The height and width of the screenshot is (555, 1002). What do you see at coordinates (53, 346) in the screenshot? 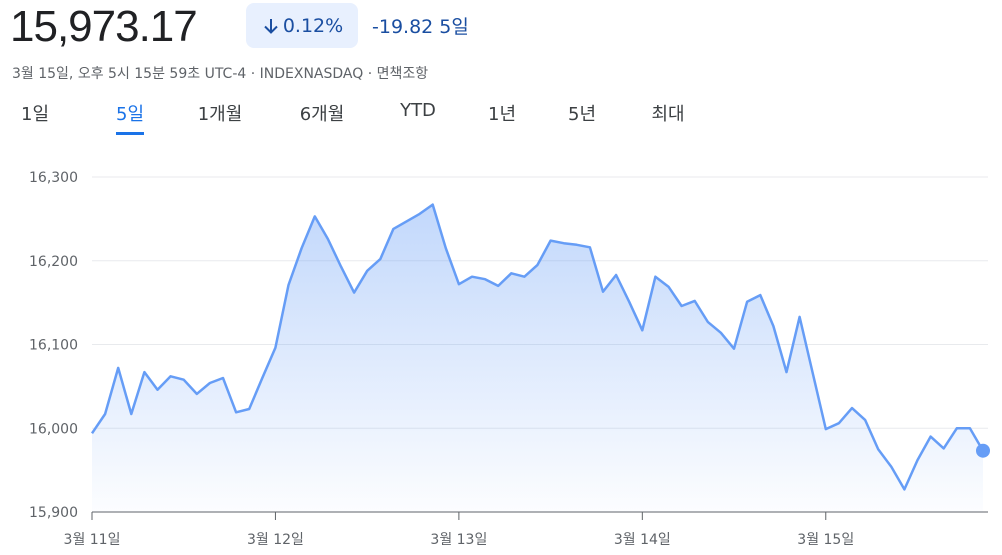
I see `y-tick-label: 16,100` at bounding box center [53, 346].